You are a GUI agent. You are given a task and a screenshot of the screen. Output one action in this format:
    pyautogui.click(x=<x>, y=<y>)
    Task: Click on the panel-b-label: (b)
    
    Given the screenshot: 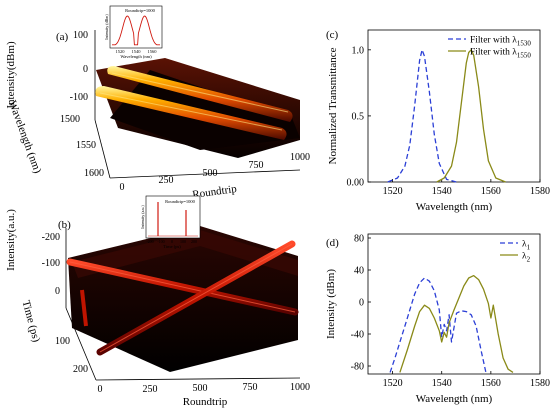 What is the action you would take?
    pyautogui.click(x=64, y=225)
    